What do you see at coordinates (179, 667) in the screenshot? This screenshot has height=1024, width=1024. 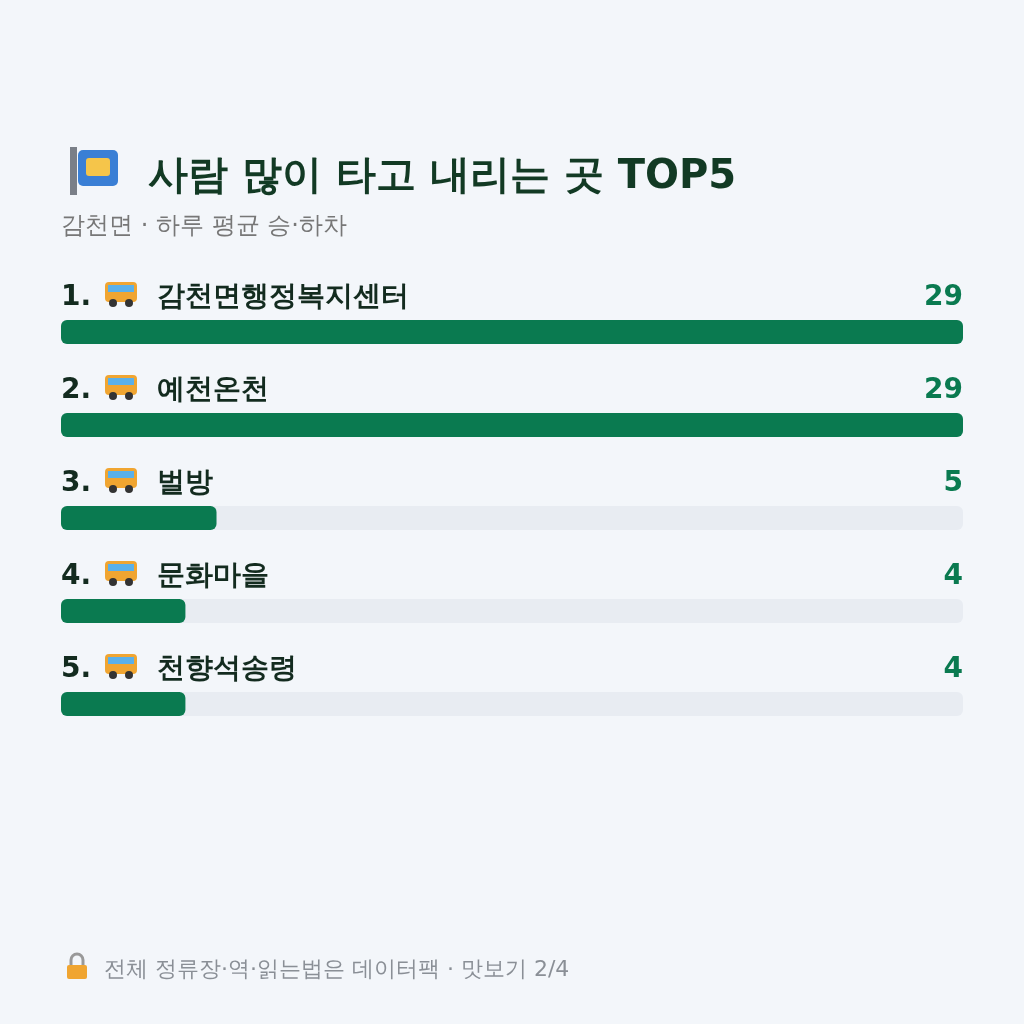 I see `category-label: 5. 천향석송령` at bounding box center [179, 667].